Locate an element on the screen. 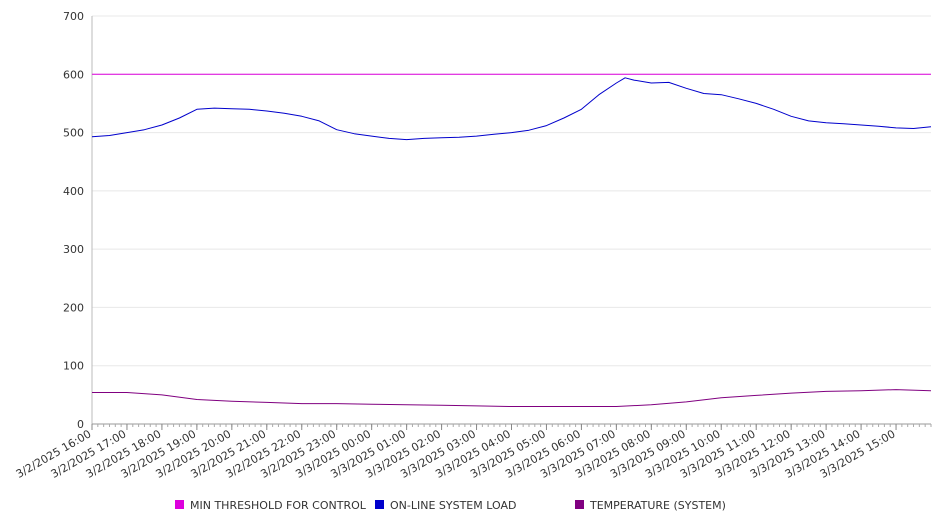 The image size is (946, 526). y-axis: 0 100 200 300 400 500 600 700 is located at coordinates (78, 220).